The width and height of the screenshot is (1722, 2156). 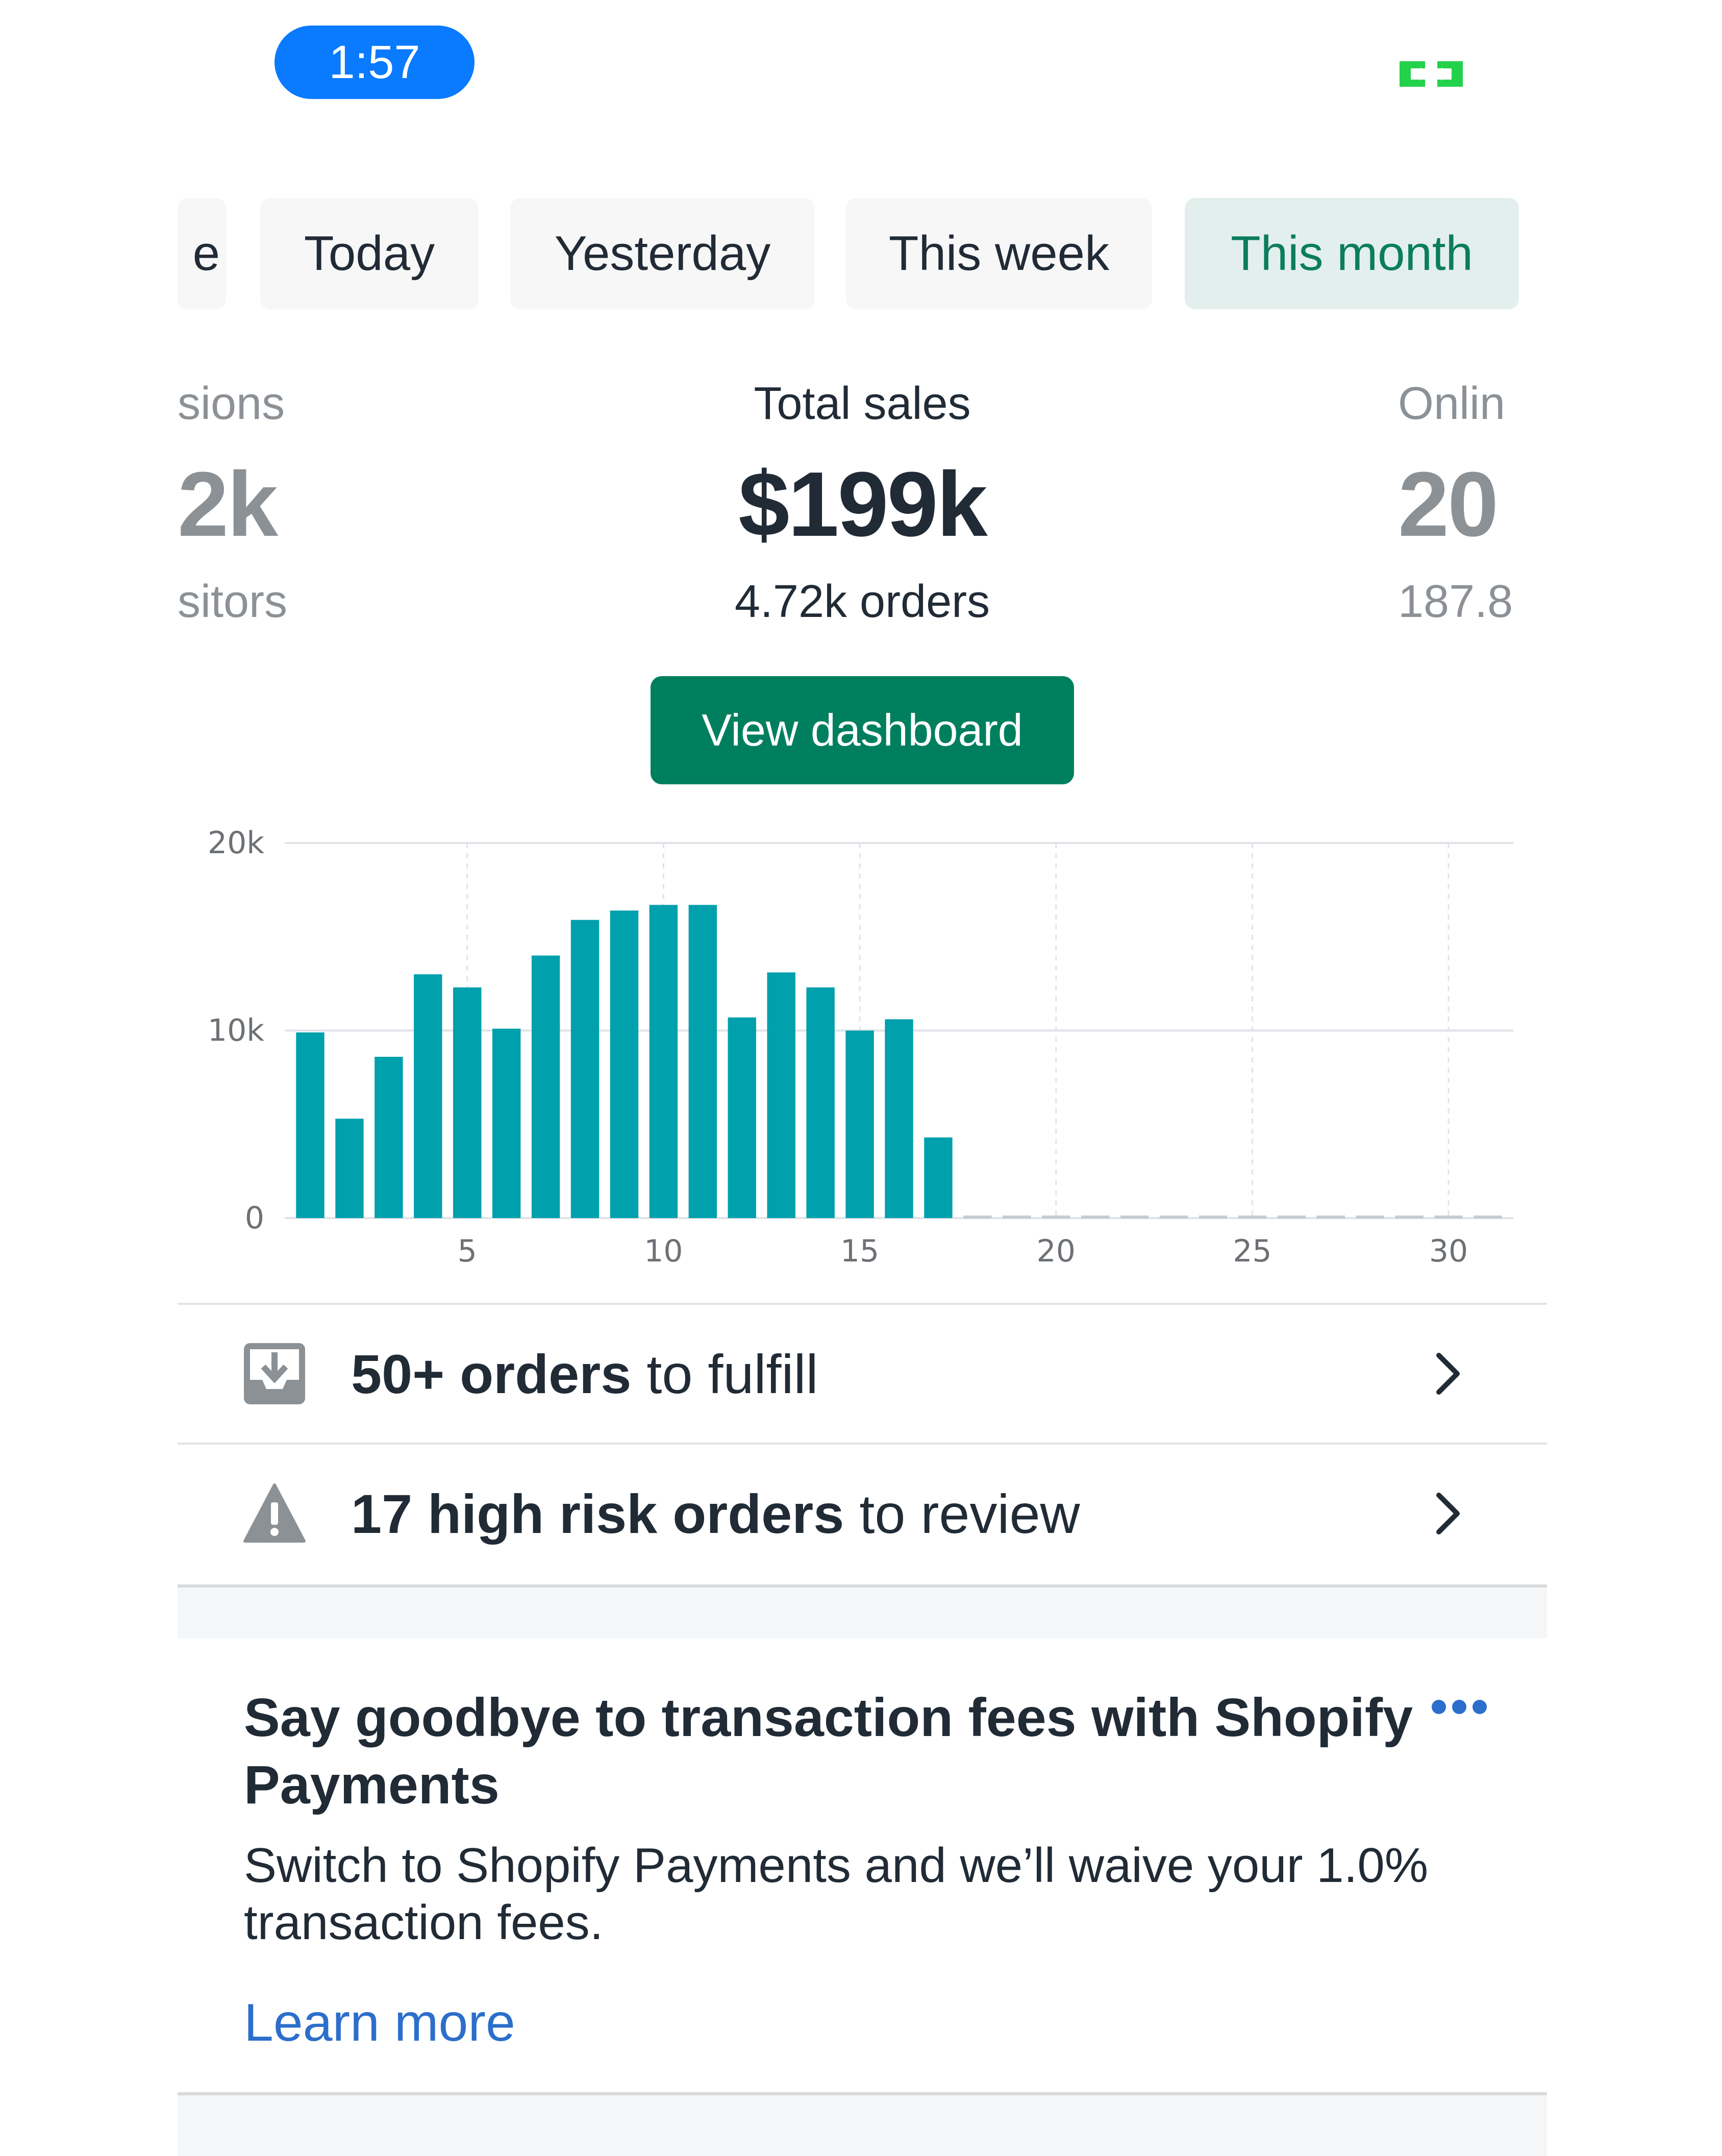 I want to click on screen-share-icon, so click(x=1431, y=74).